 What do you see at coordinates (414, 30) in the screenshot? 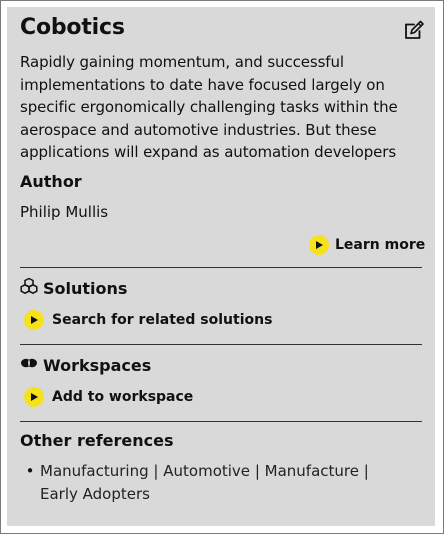
I see `edit-icon` at bounding box center [414, 30].